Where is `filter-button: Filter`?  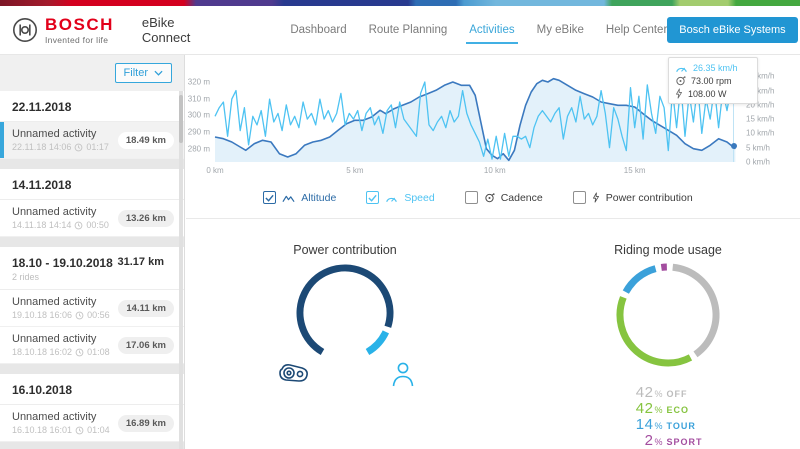 filter-button: Filter is located at coordinates (143, 73).